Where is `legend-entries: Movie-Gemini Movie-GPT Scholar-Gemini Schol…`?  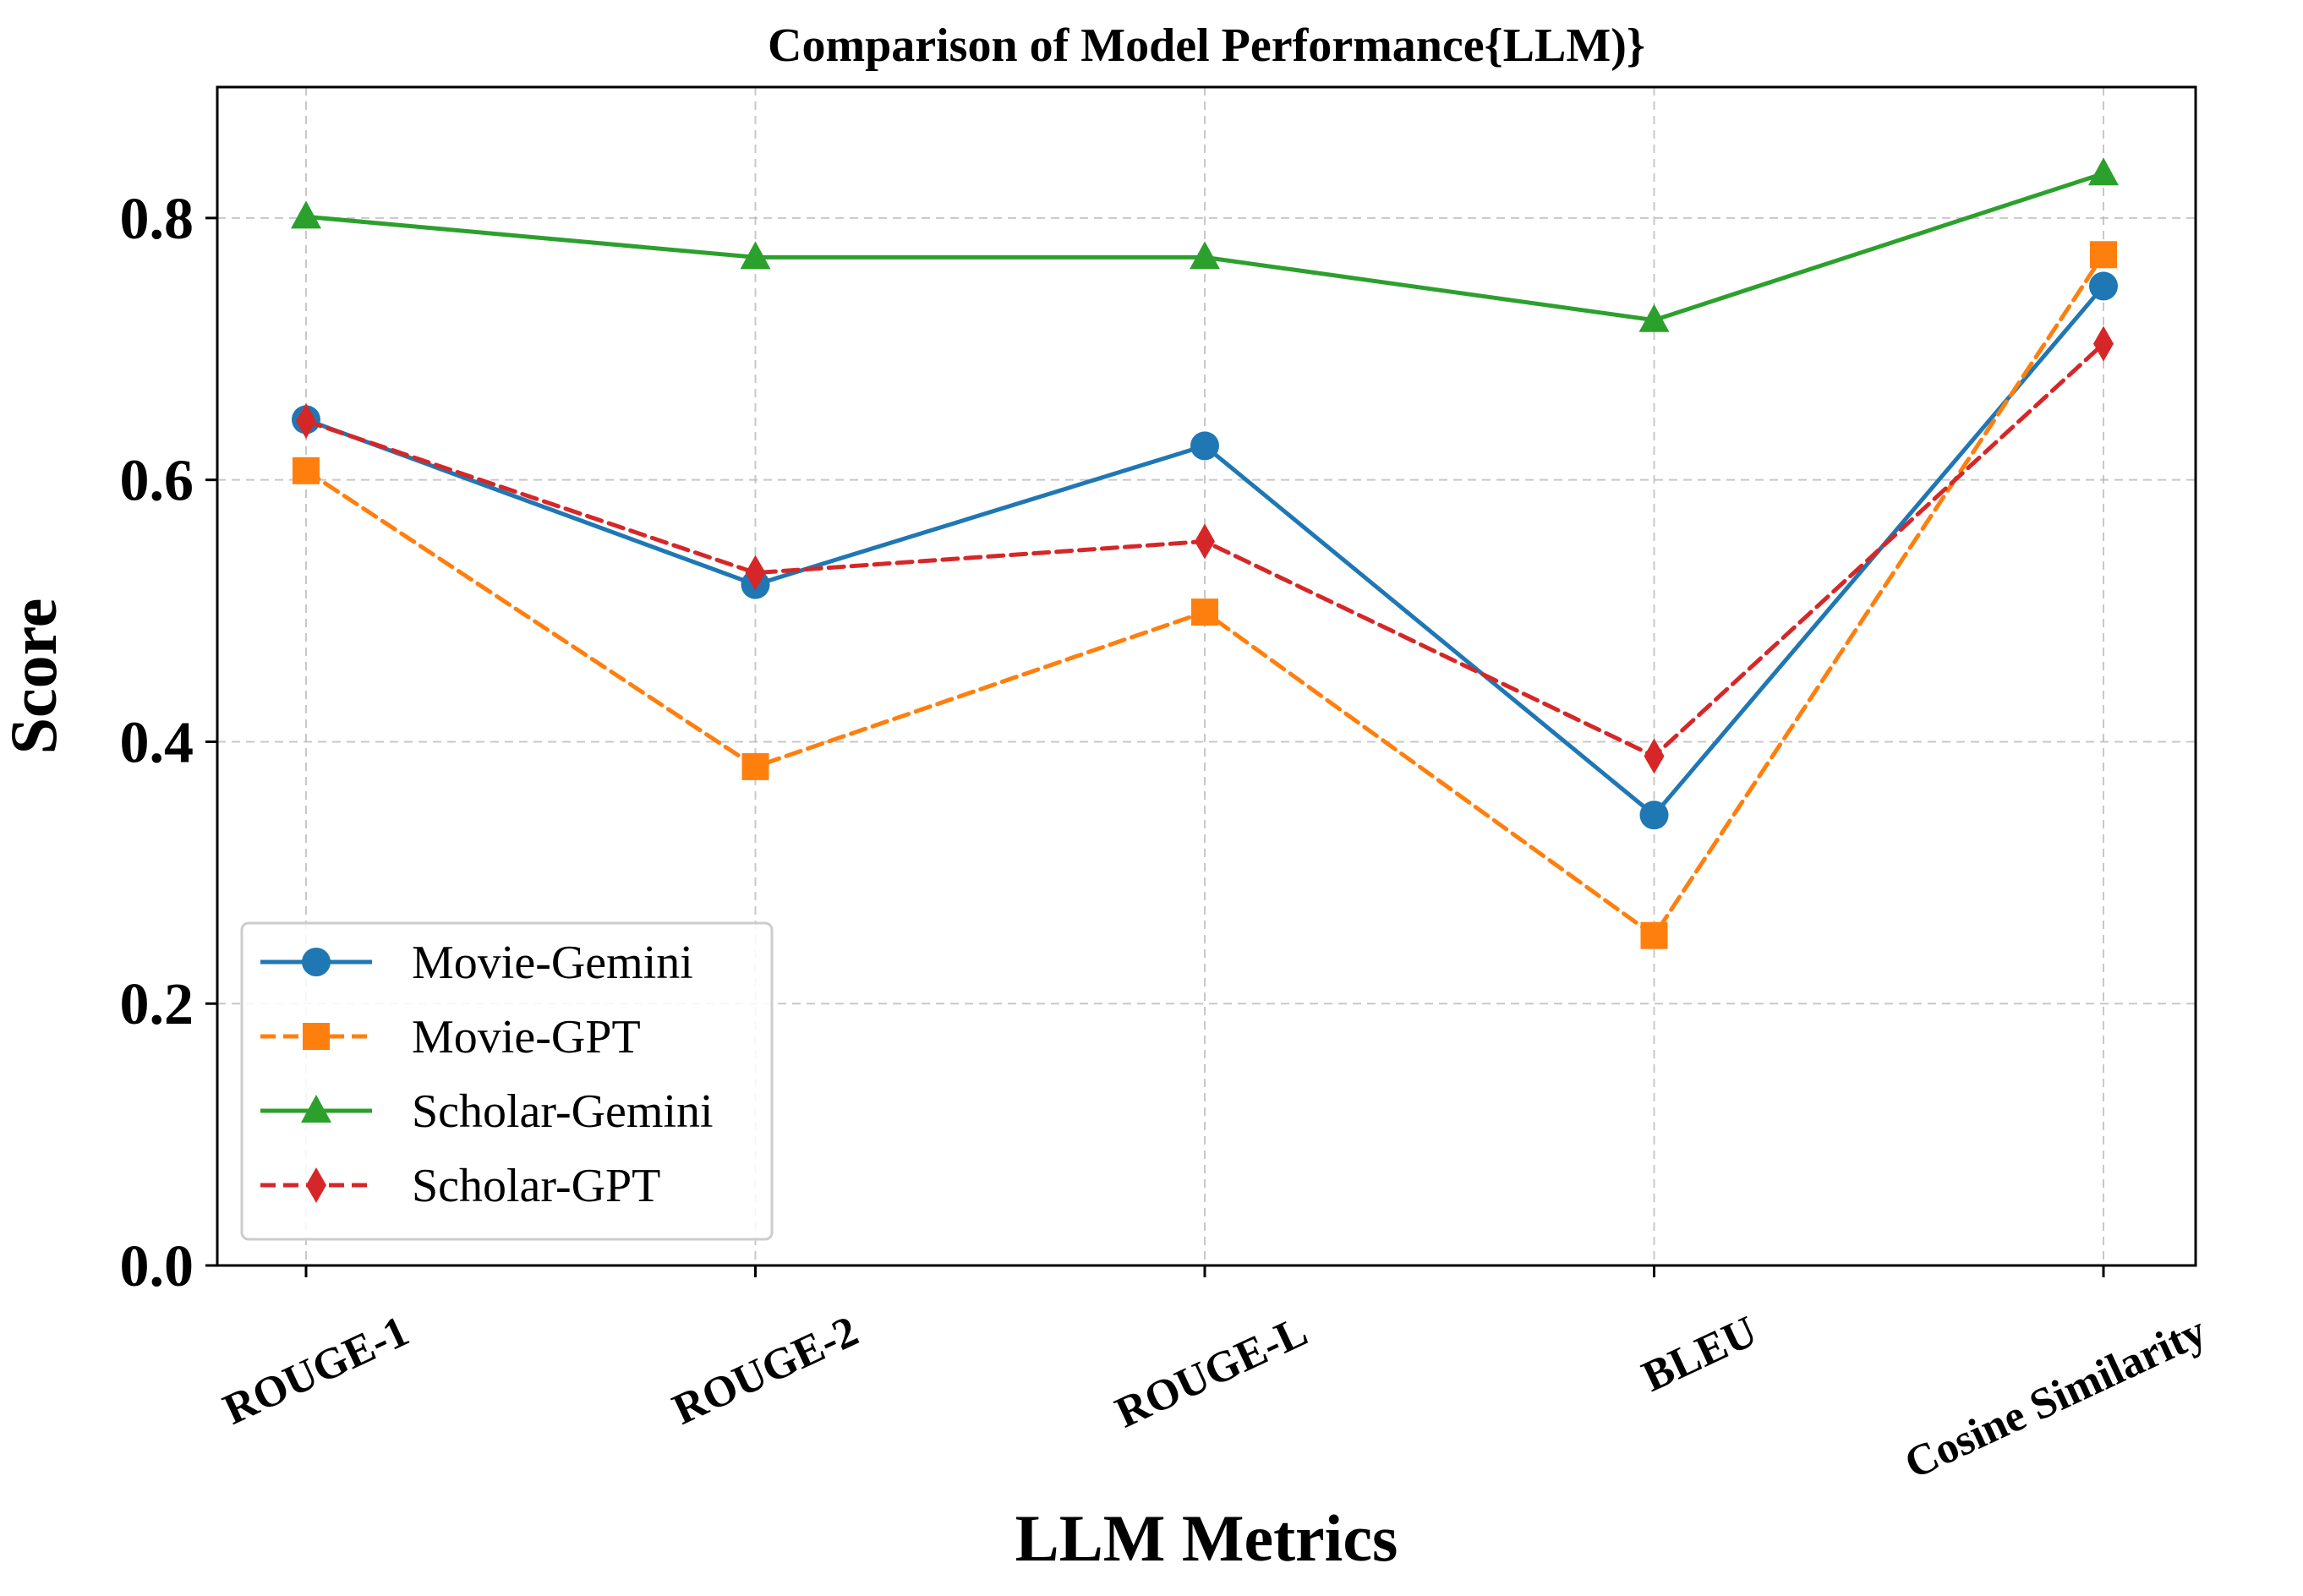 legend-entries: Movie-Gemini Movie-GPT Scholar-Gemini Schol… is located at coordinates (487, 1074).